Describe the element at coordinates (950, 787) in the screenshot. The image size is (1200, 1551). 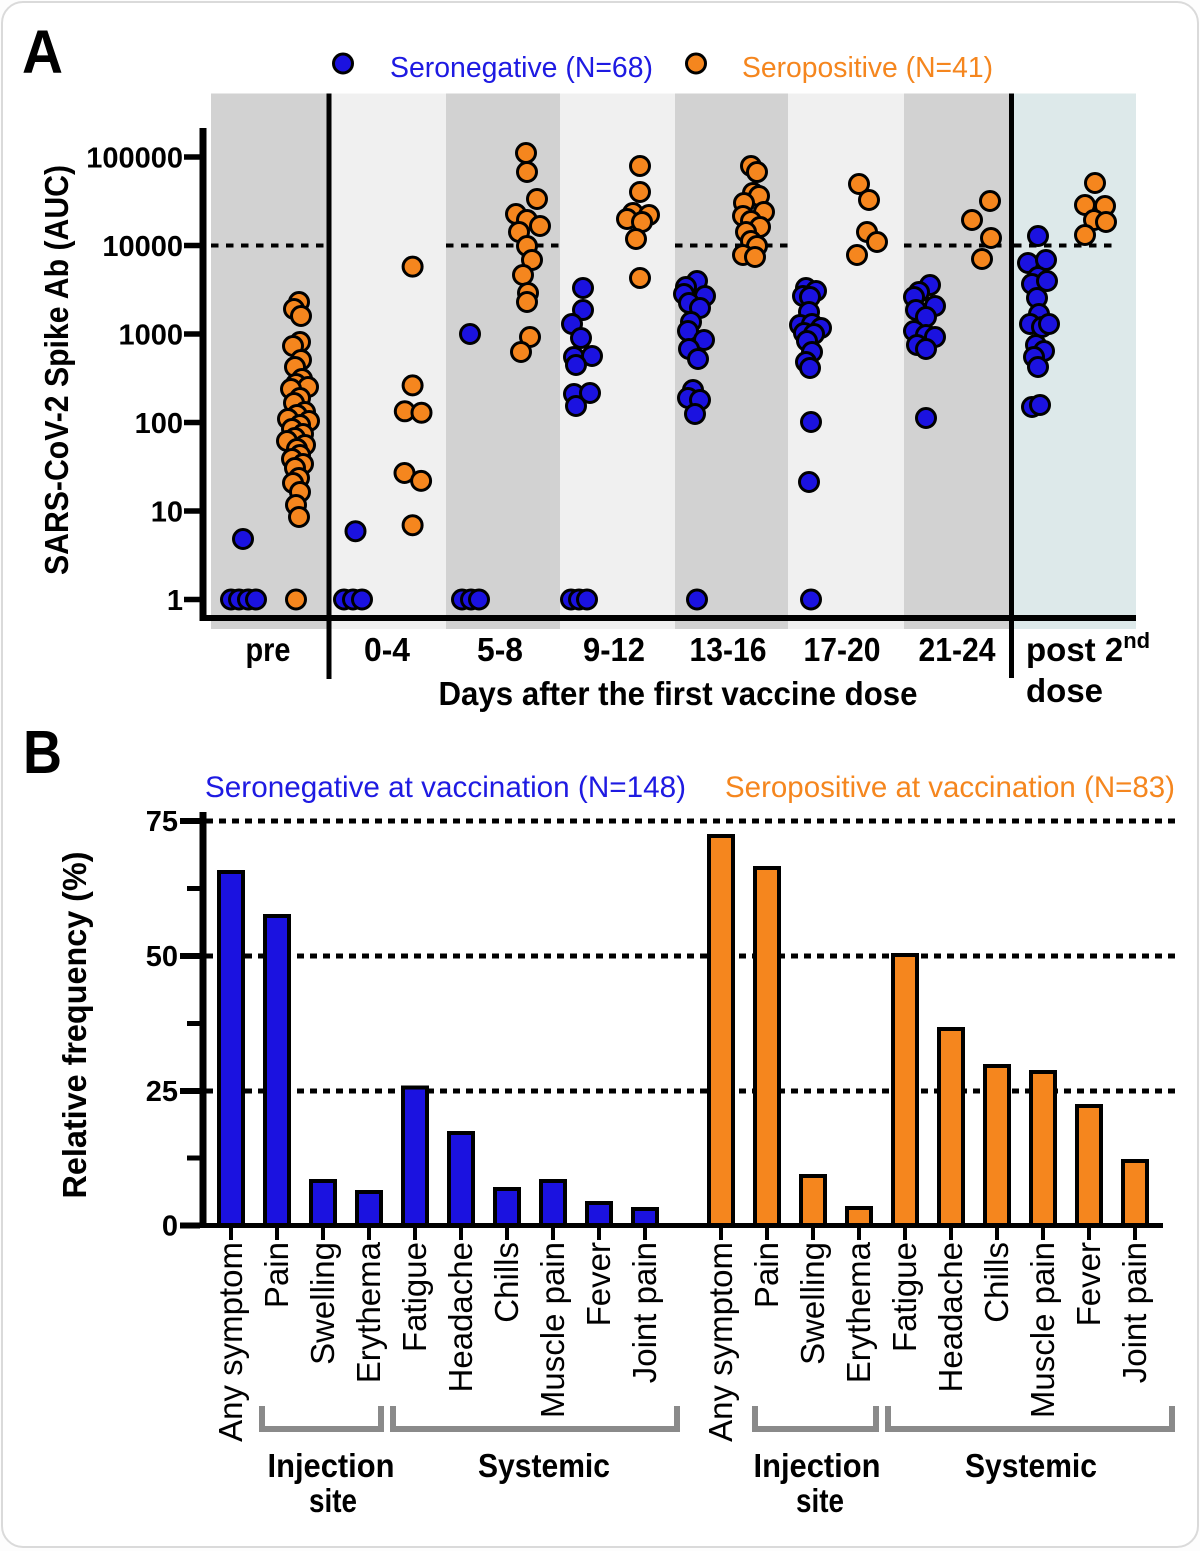
I see `svg-text:Seropositive at vaccination (N: Seropositive at vaccination (N=83)` at that location.